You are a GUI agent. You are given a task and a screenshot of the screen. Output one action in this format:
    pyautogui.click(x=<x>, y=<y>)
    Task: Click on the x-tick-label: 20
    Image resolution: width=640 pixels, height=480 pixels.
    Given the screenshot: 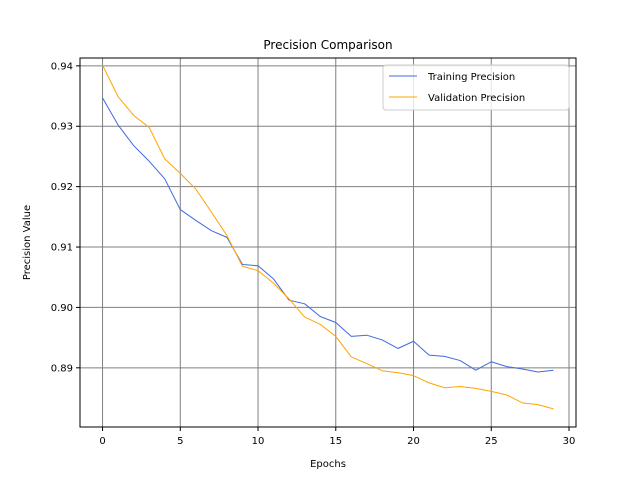 What is the action you would take?
    pyautogui.click(x=413, y=441)
    